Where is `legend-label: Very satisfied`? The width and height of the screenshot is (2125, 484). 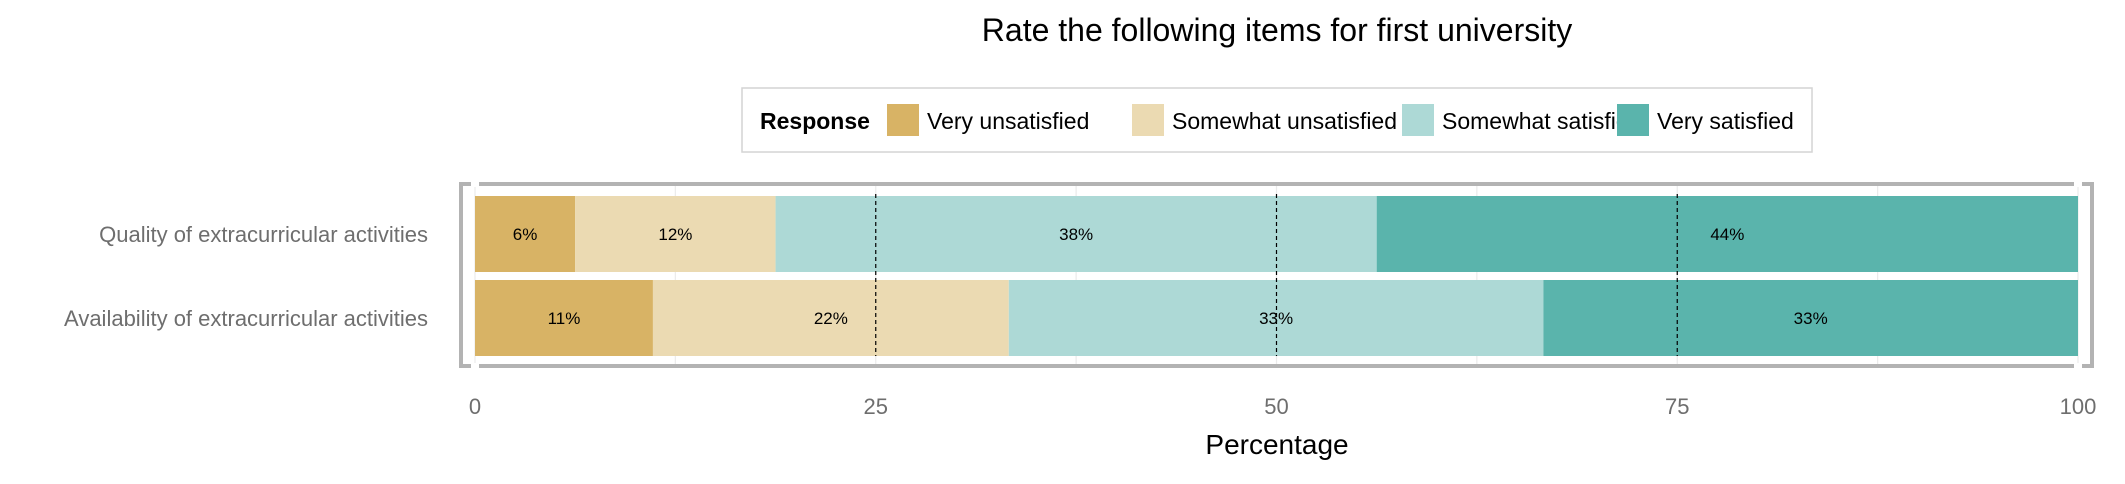 legend-label: Very satisfied is located at coordinates (1725, 121).